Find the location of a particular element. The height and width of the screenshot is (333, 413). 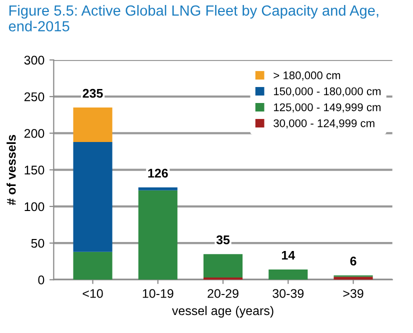

total-label: 6 is located at coordinates (353, 261).